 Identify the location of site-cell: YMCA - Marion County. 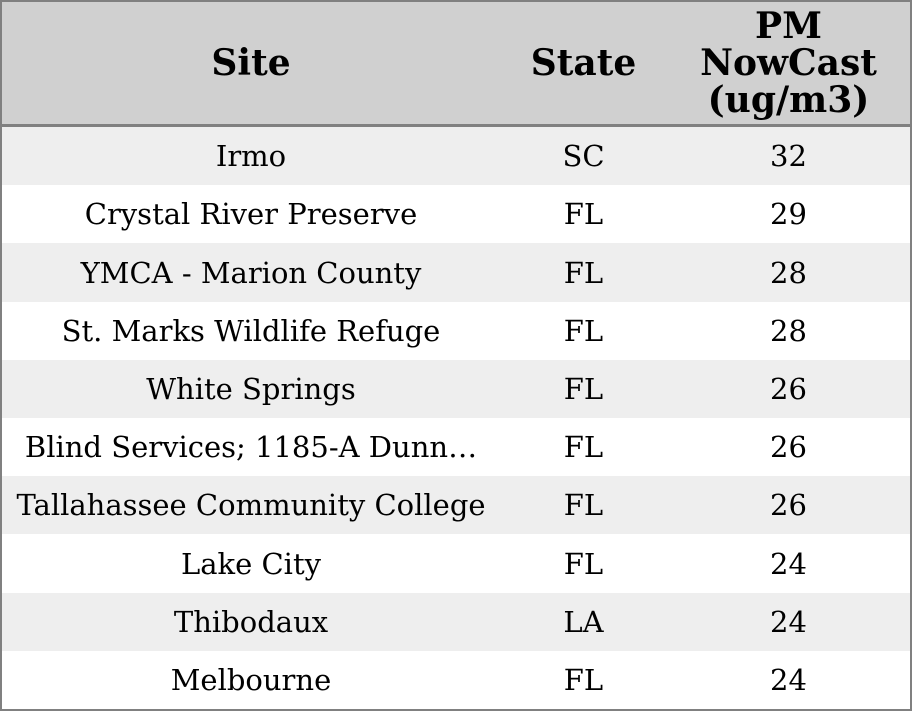
(251, 272).